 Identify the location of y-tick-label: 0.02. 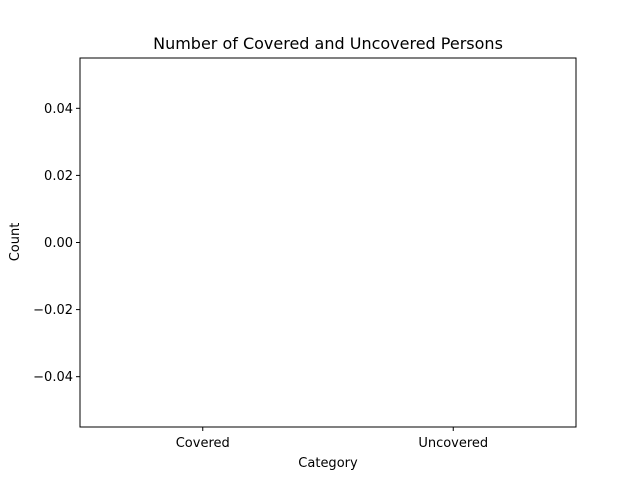
(58, 176).